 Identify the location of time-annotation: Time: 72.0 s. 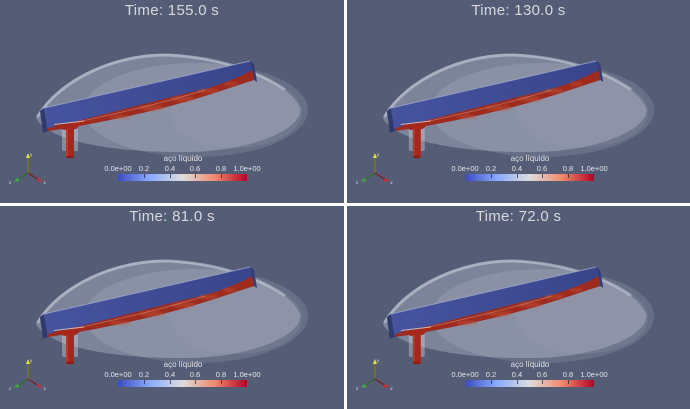
(518, 216).